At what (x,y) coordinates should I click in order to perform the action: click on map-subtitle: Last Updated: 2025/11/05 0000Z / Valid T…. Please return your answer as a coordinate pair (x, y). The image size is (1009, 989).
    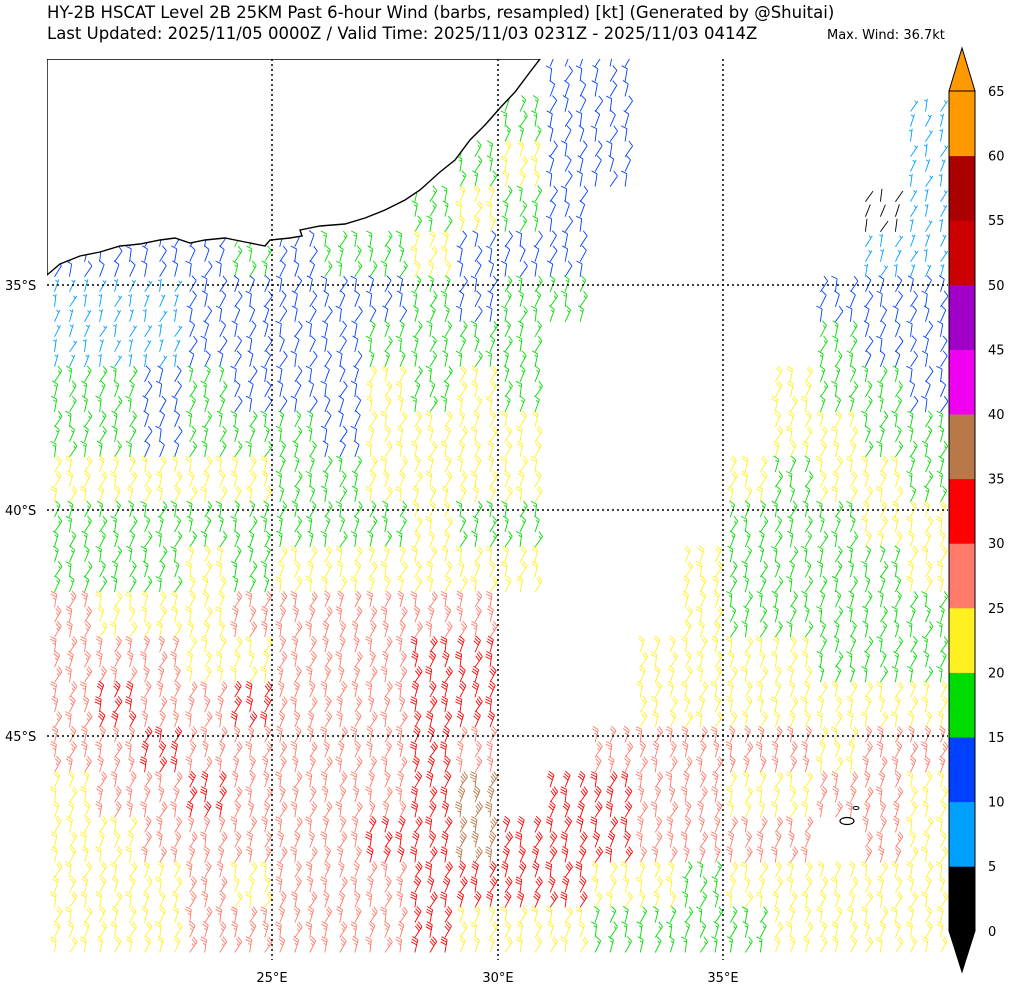
    Looking at the image, I should click on (402, 33).